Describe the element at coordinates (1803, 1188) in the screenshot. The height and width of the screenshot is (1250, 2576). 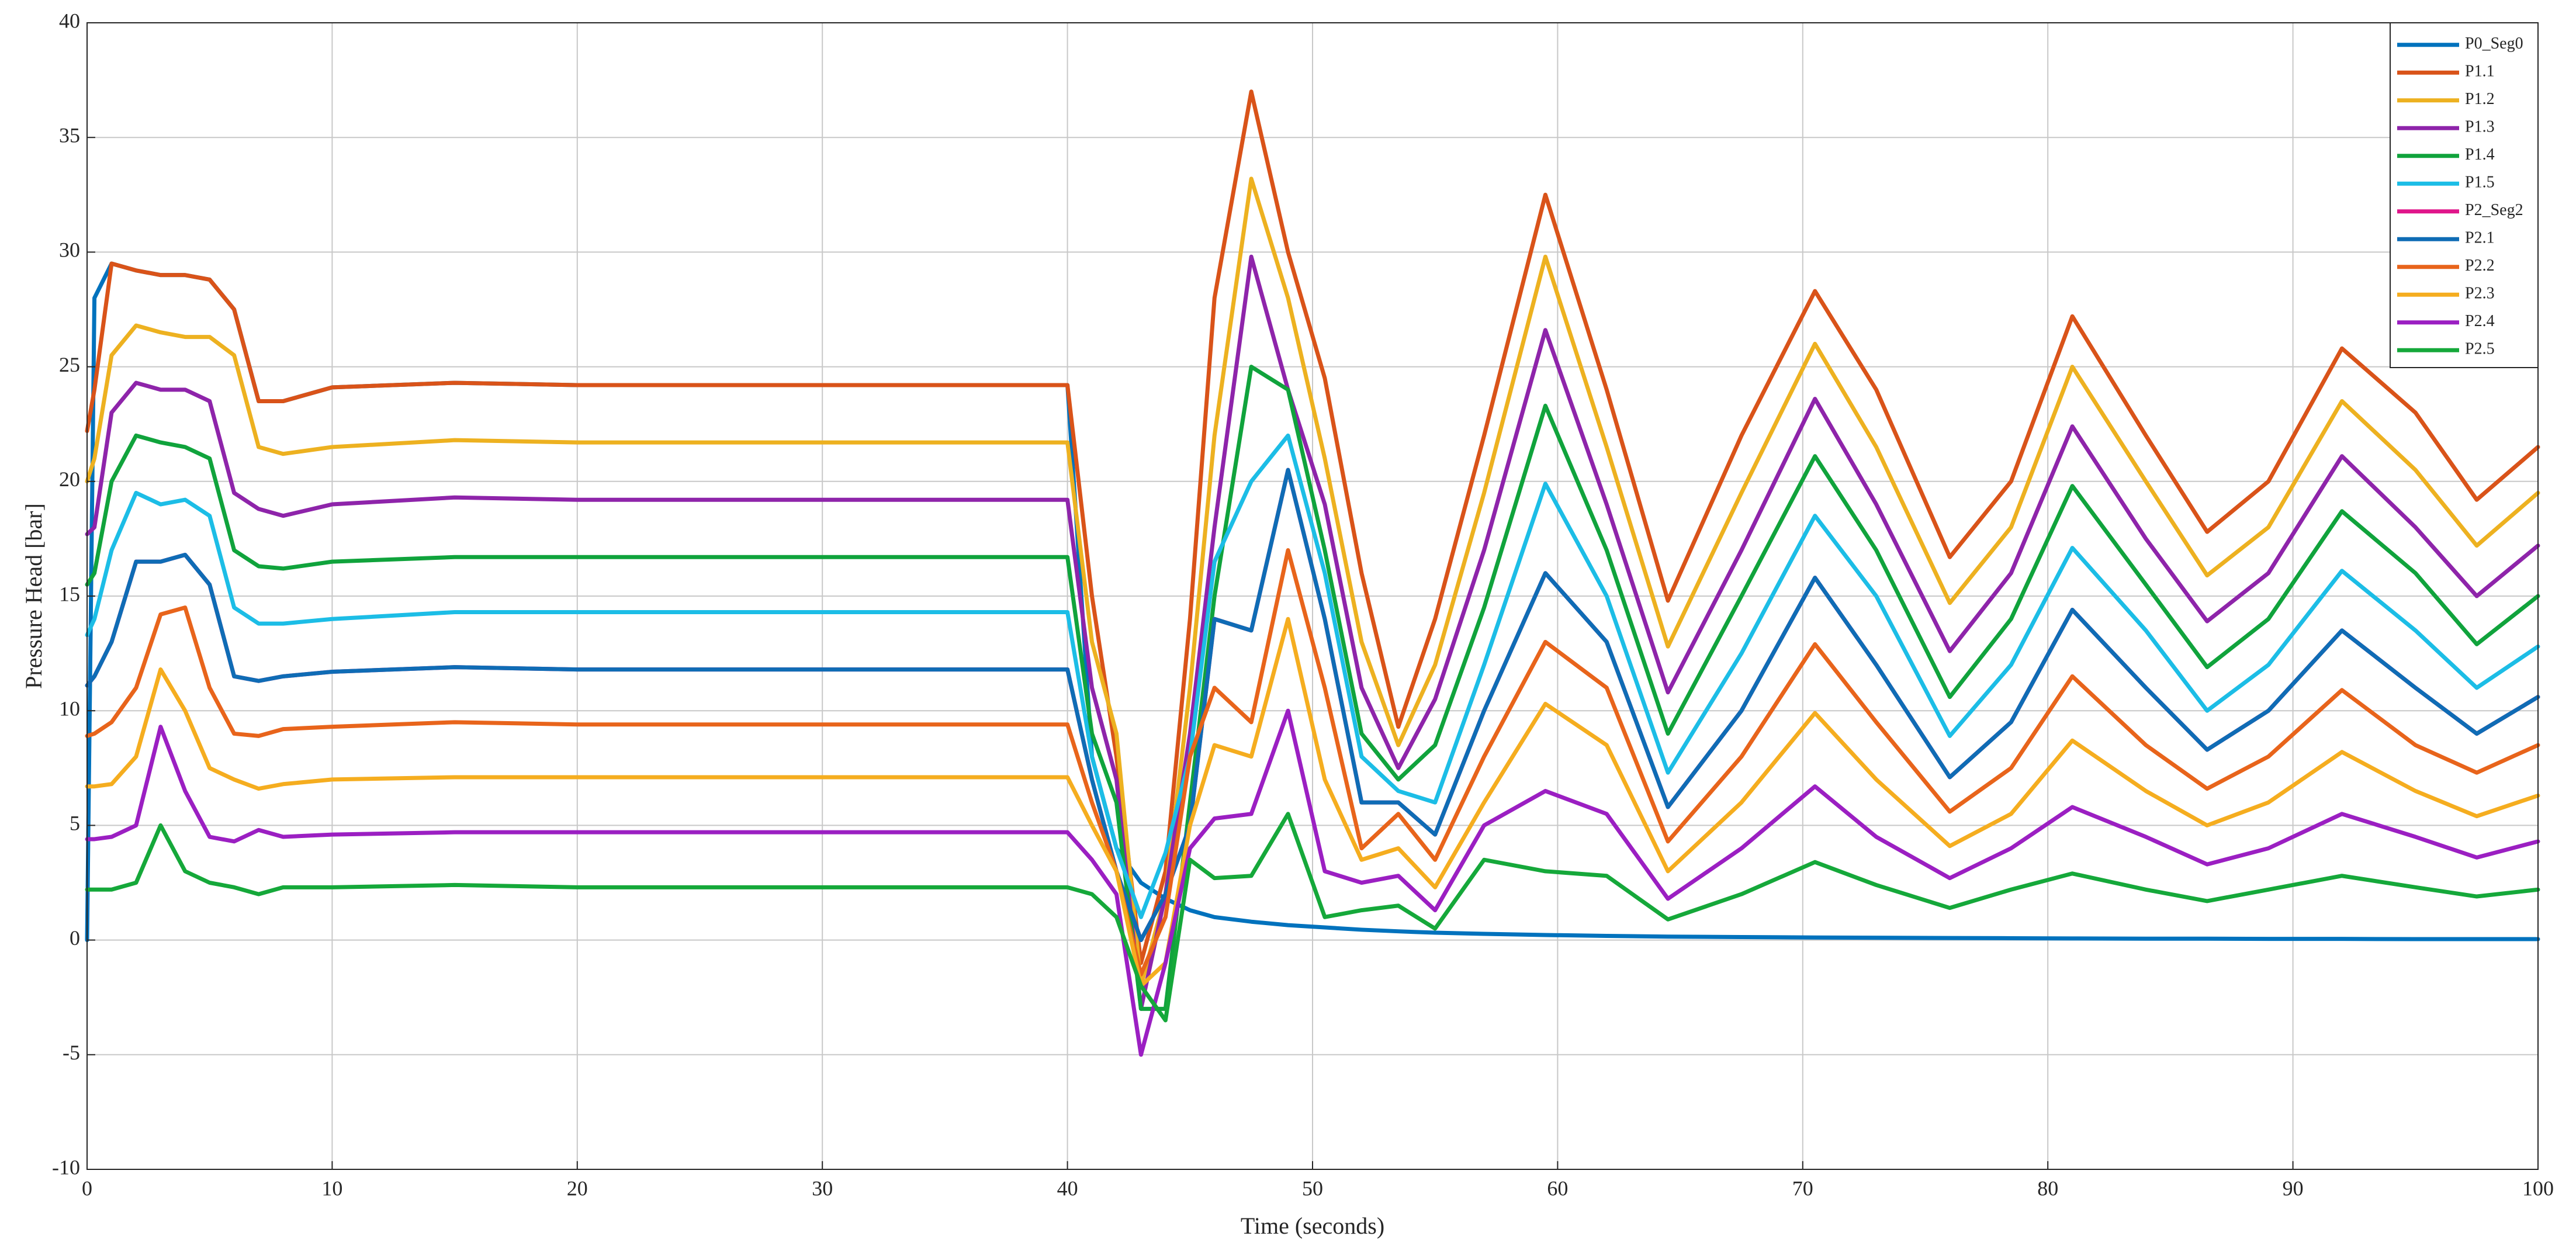
I see `x-tick-label: 70` at that location.